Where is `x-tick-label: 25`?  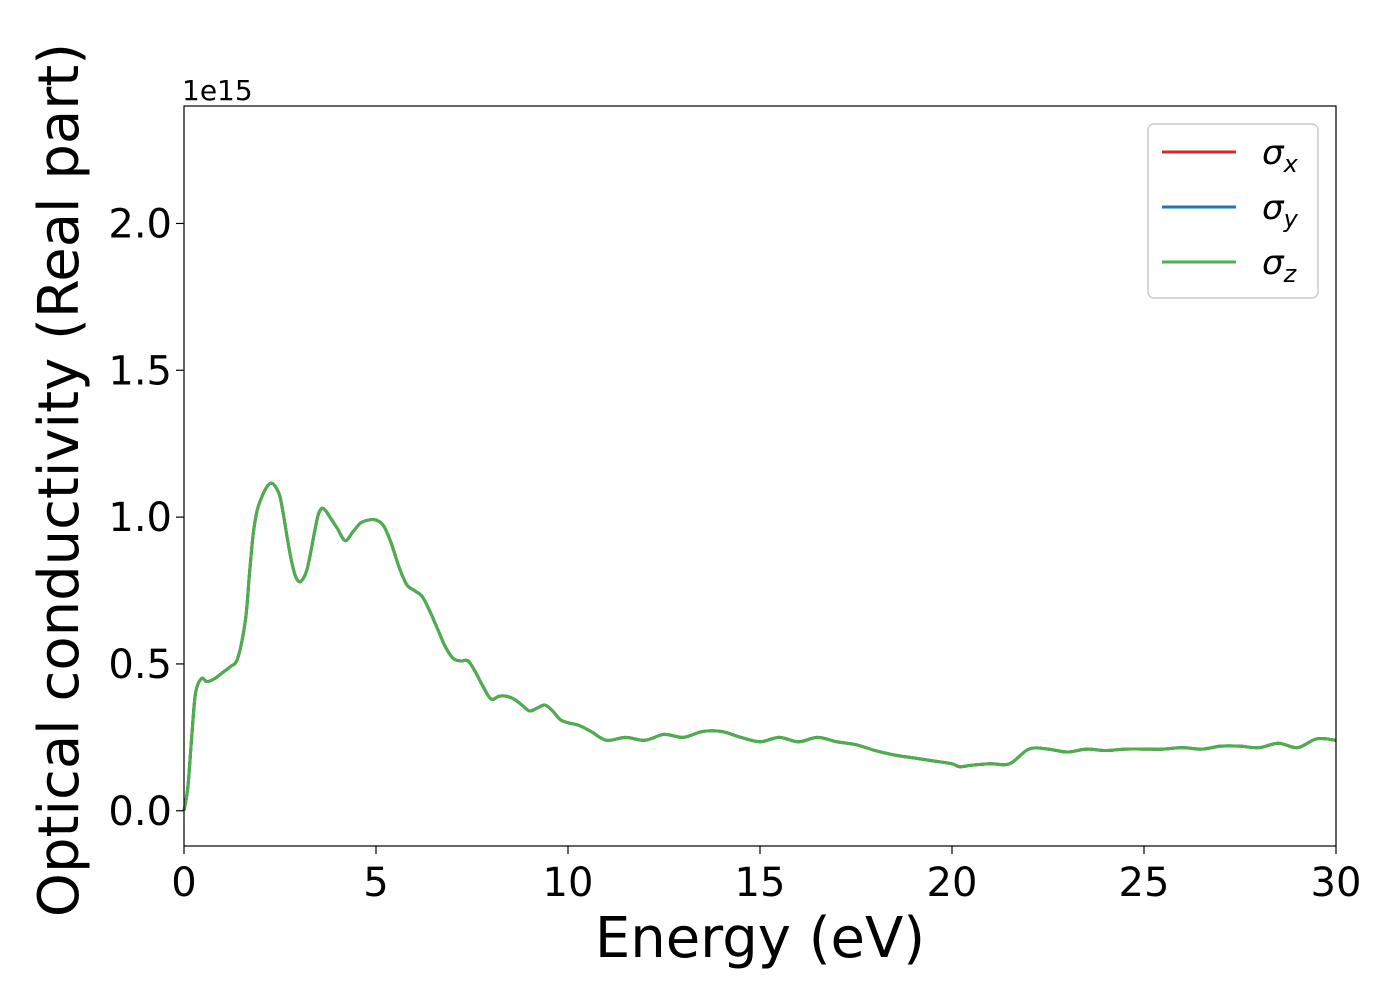
x-tick-label: 25 is located at coordinates (1144, 883).